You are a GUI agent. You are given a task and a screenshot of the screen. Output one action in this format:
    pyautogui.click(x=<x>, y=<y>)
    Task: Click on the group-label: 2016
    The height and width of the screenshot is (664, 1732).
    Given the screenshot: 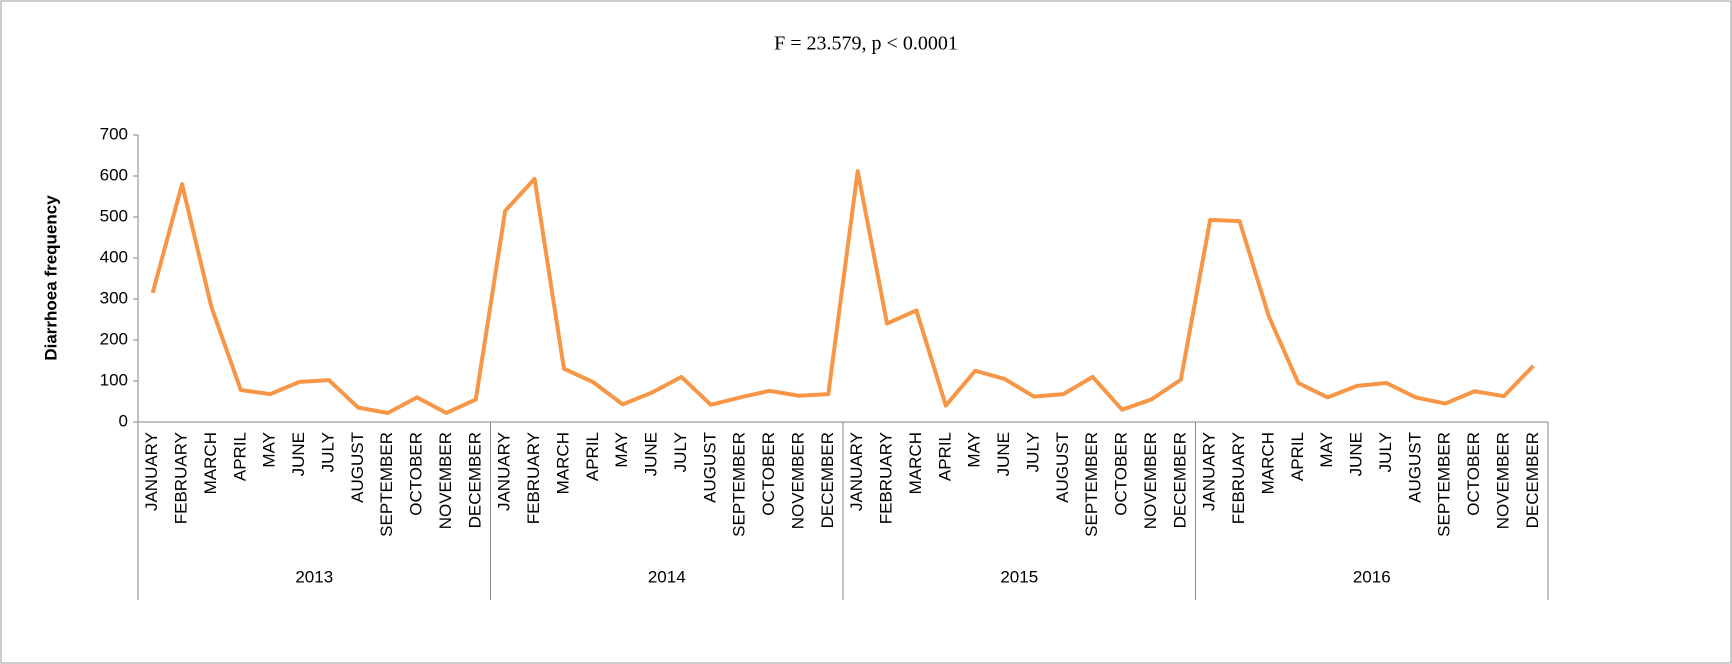 What is the action you would take?
    pyautogui.click(x=1372, y=576)
    